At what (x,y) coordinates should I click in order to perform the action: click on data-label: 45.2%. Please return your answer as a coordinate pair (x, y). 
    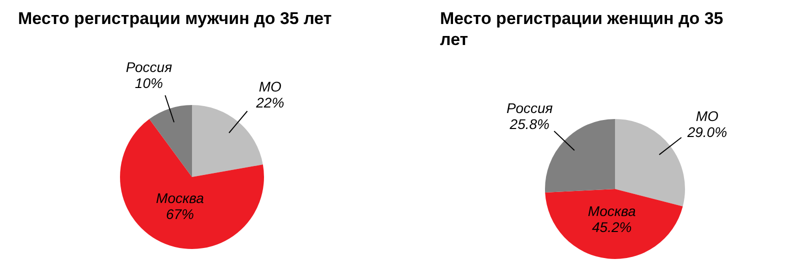
    Looking at the image, I should click on (612, 227).